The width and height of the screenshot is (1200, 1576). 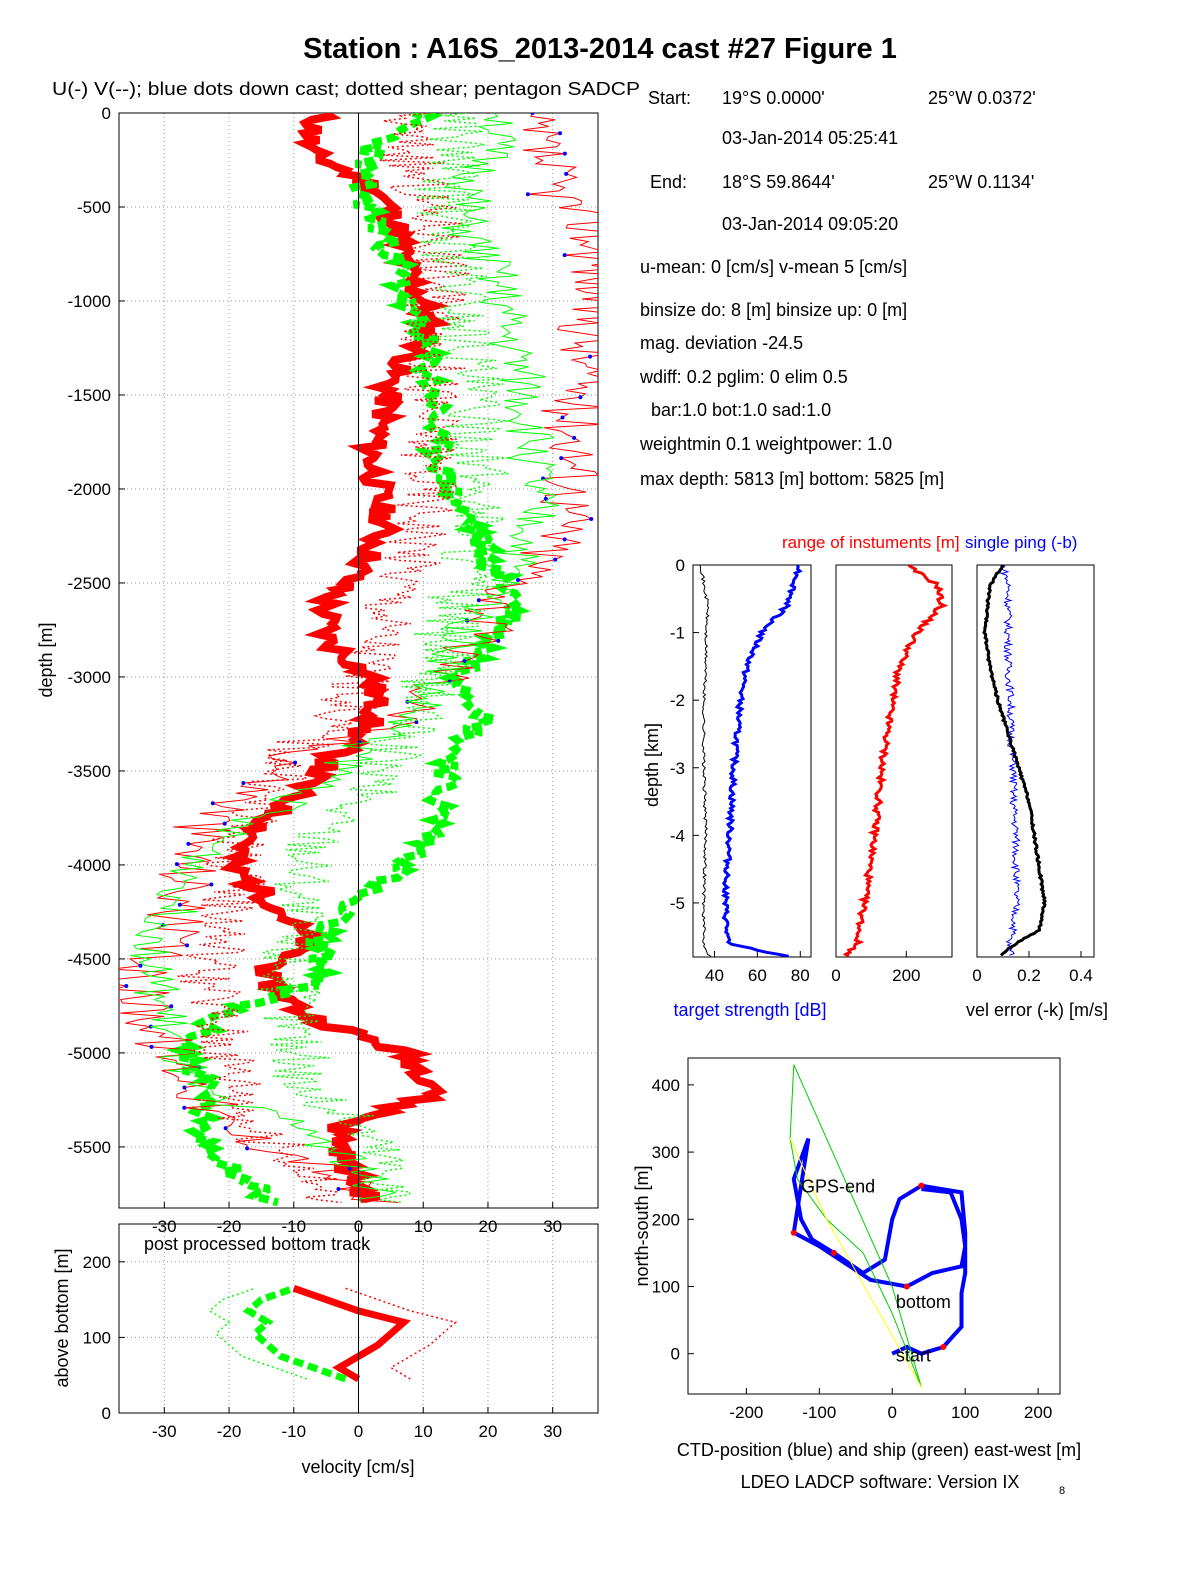 What do you see at coordinates (773, 267) in the screenshot?
I see `info-means: u-mean: 0 [cm/s] v-mean 5 [cm/s]` at bounding box center [773, 267].